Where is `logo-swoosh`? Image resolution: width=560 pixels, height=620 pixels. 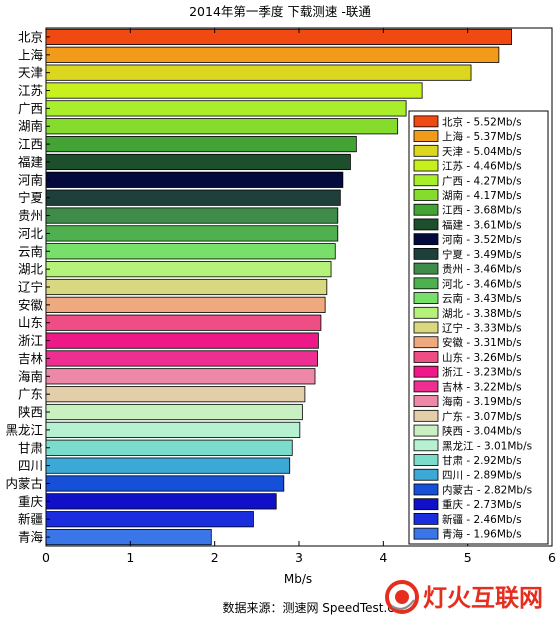
logo-swoosh is located at coordinates (403, 604).